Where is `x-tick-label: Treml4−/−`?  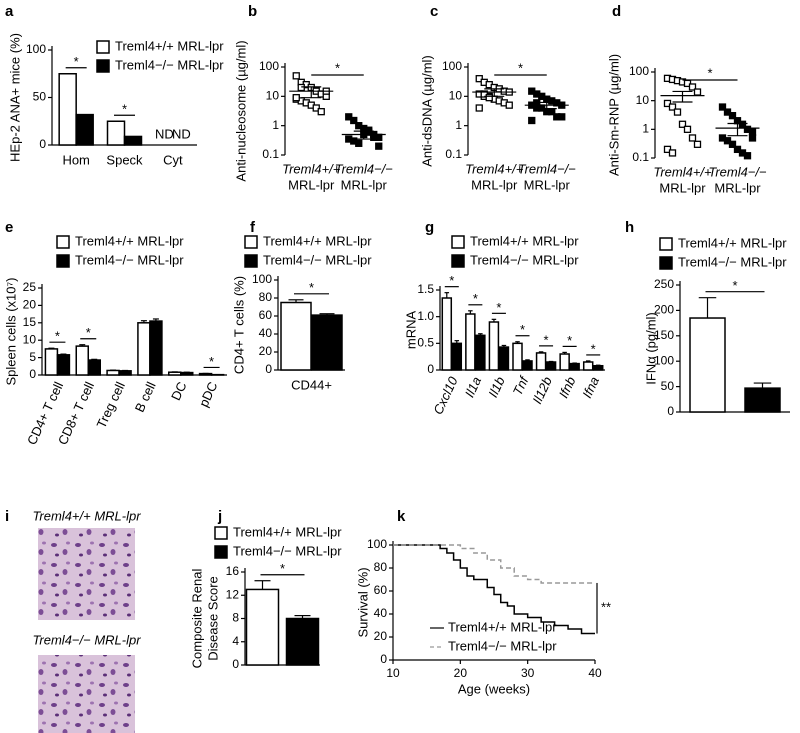 x-tick-label: Treml4−/− is located at coordinates (547, 168).